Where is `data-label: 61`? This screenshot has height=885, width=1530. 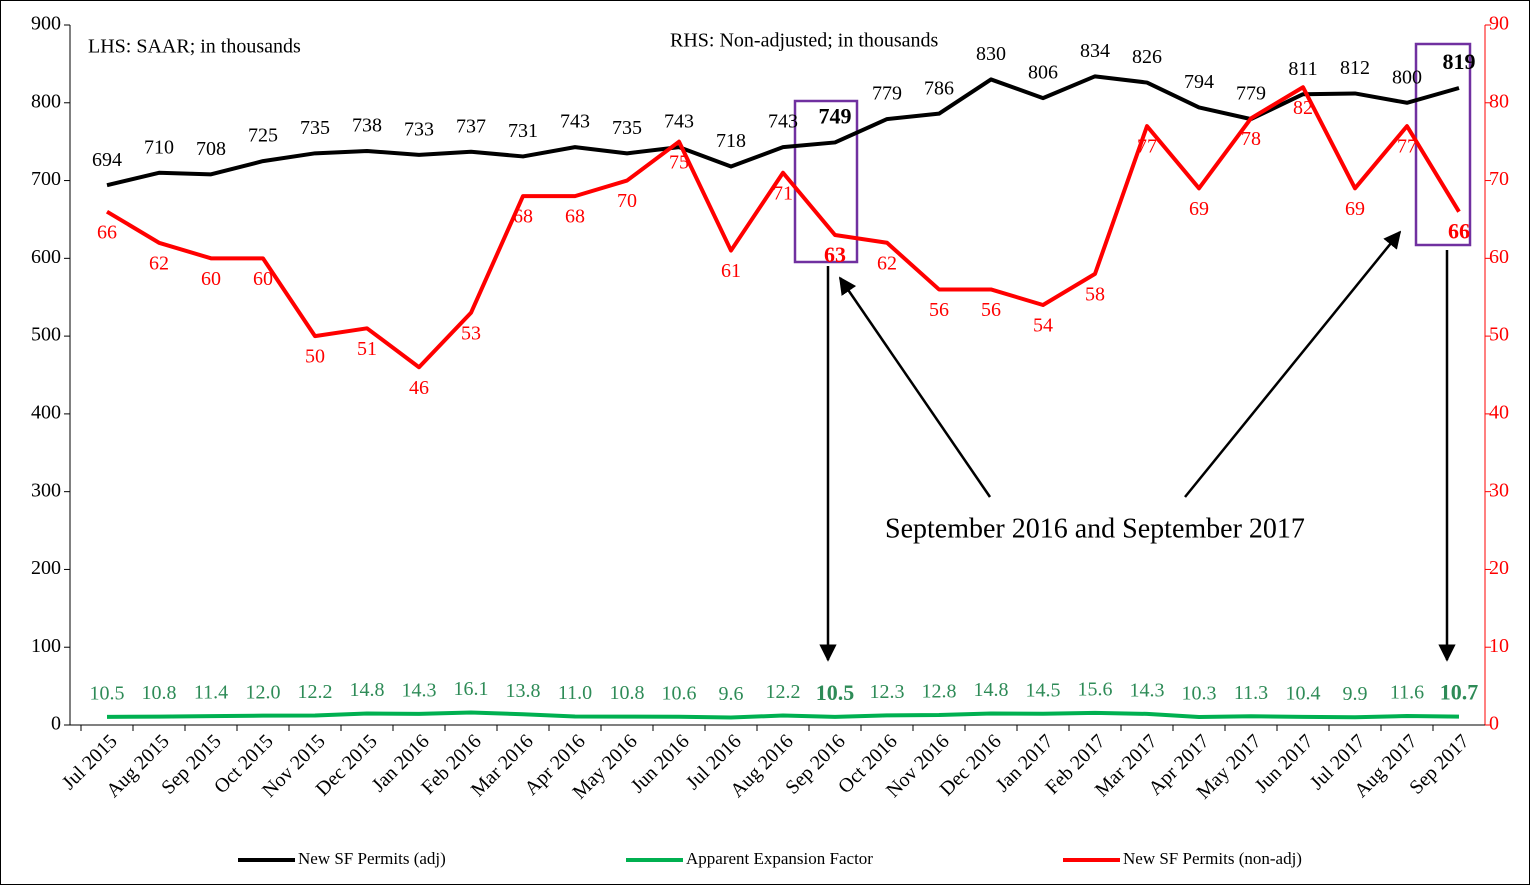 data-label: 61 is located at coordinates (731, 271).